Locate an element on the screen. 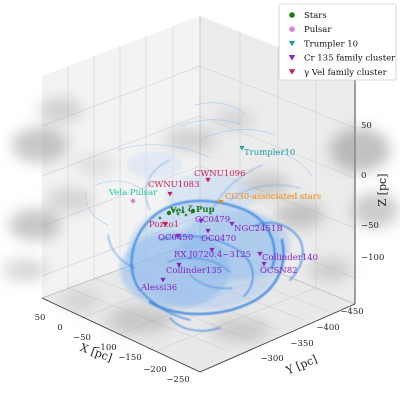 Image resolution: width=400 pixels, height=400 pixels. marker-pup is located at coordinates (193, 211).